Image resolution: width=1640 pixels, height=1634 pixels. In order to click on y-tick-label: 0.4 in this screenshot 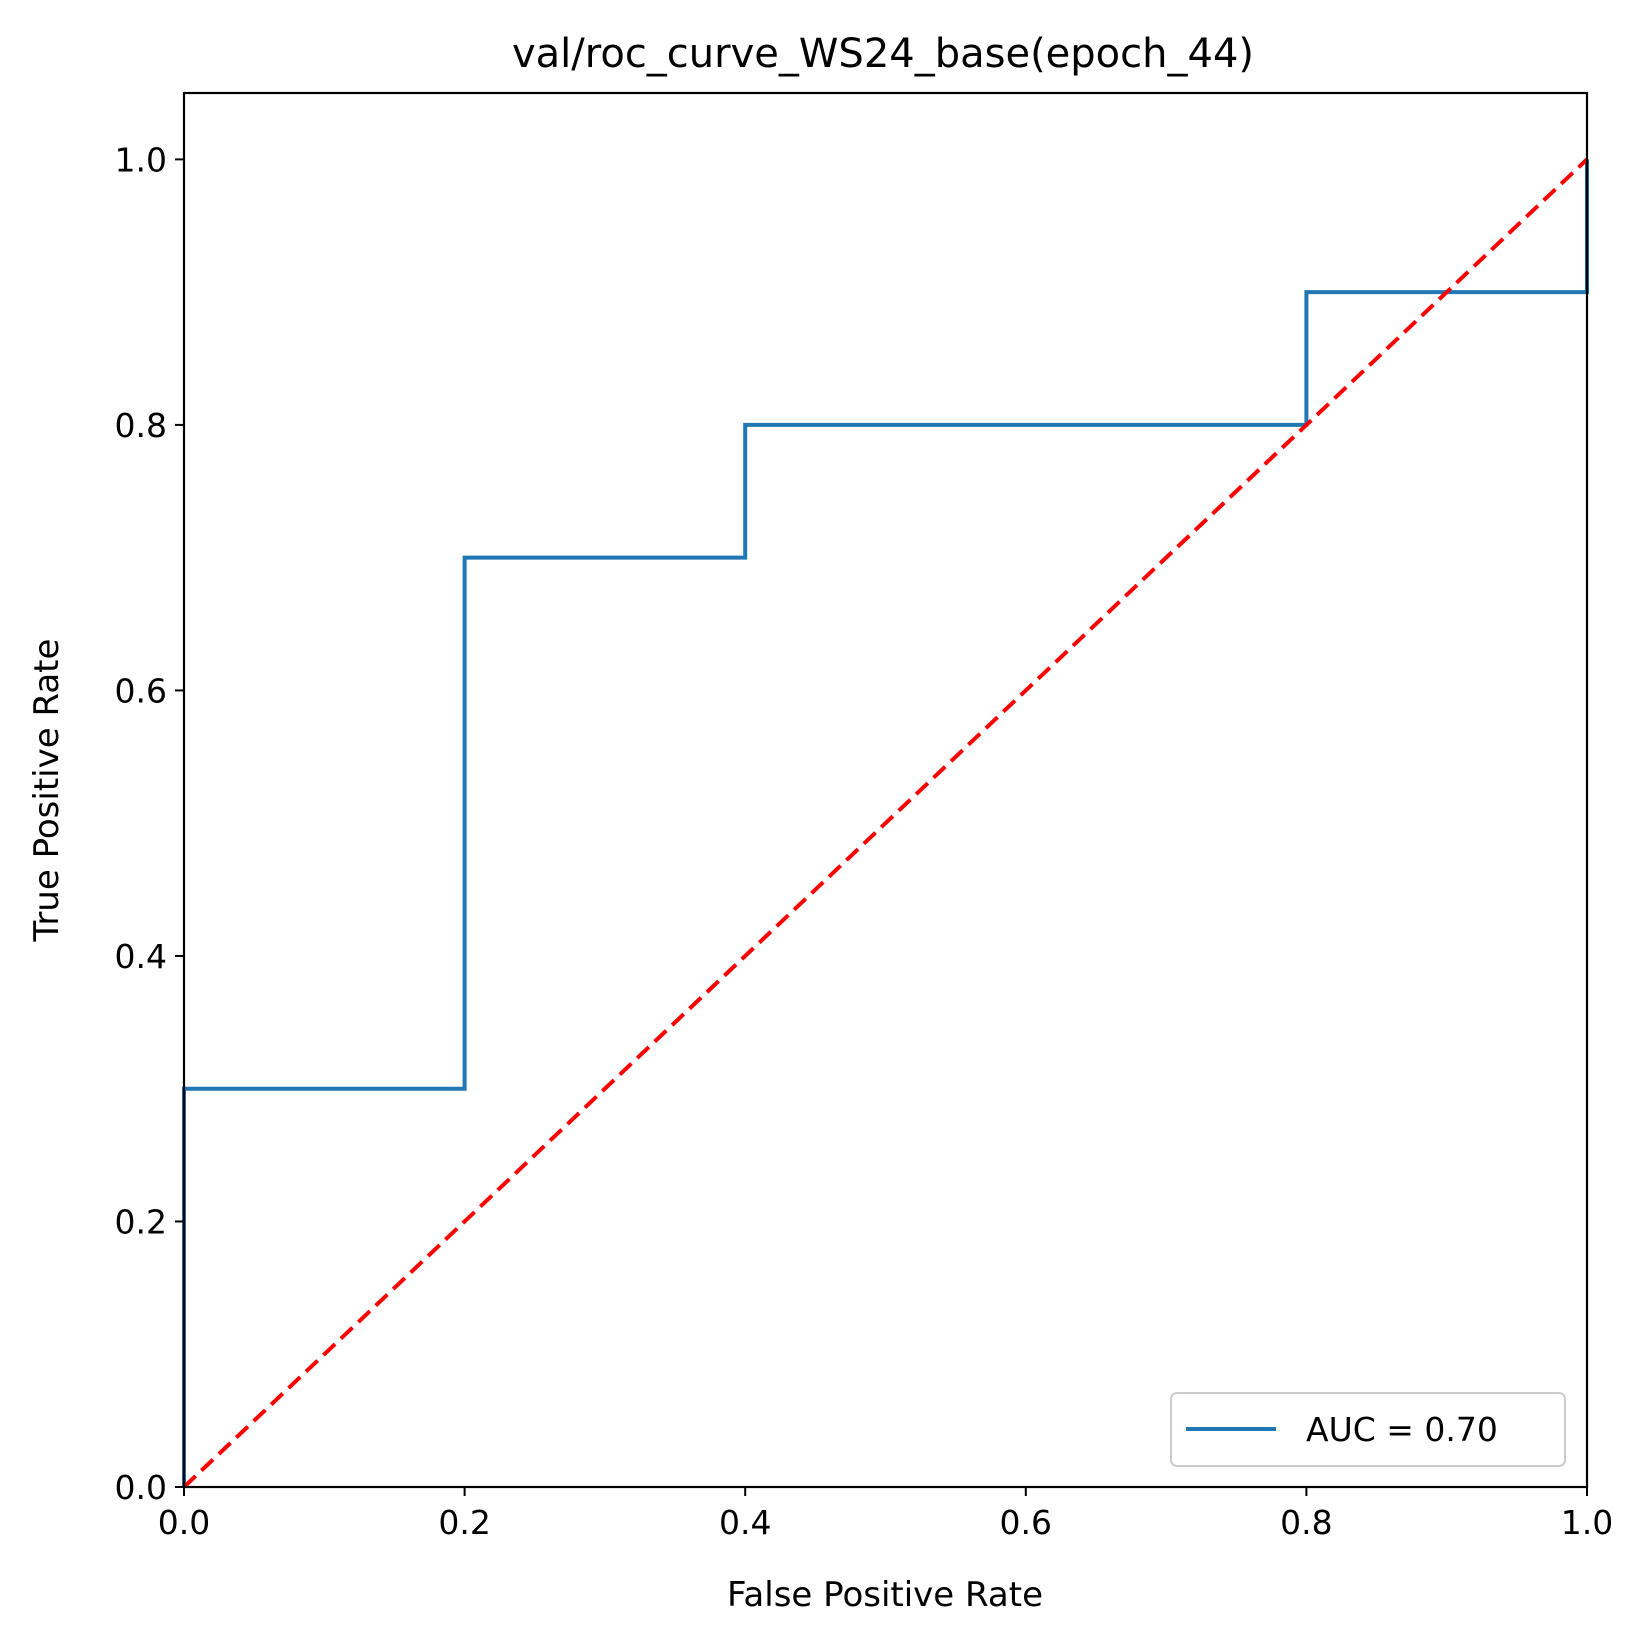, I will do `click(141, 956)`.